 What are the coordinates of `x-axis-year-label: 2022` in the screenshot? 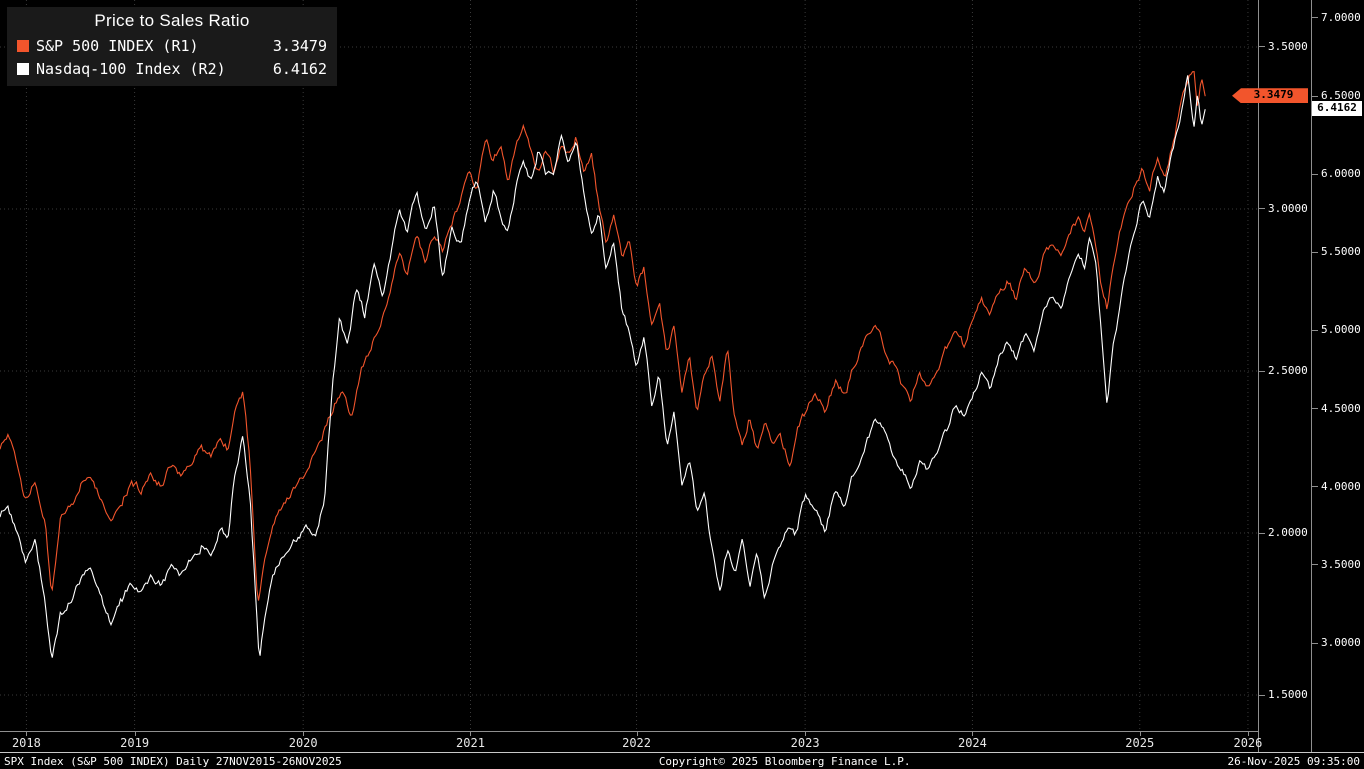 It's located at (636, 743).